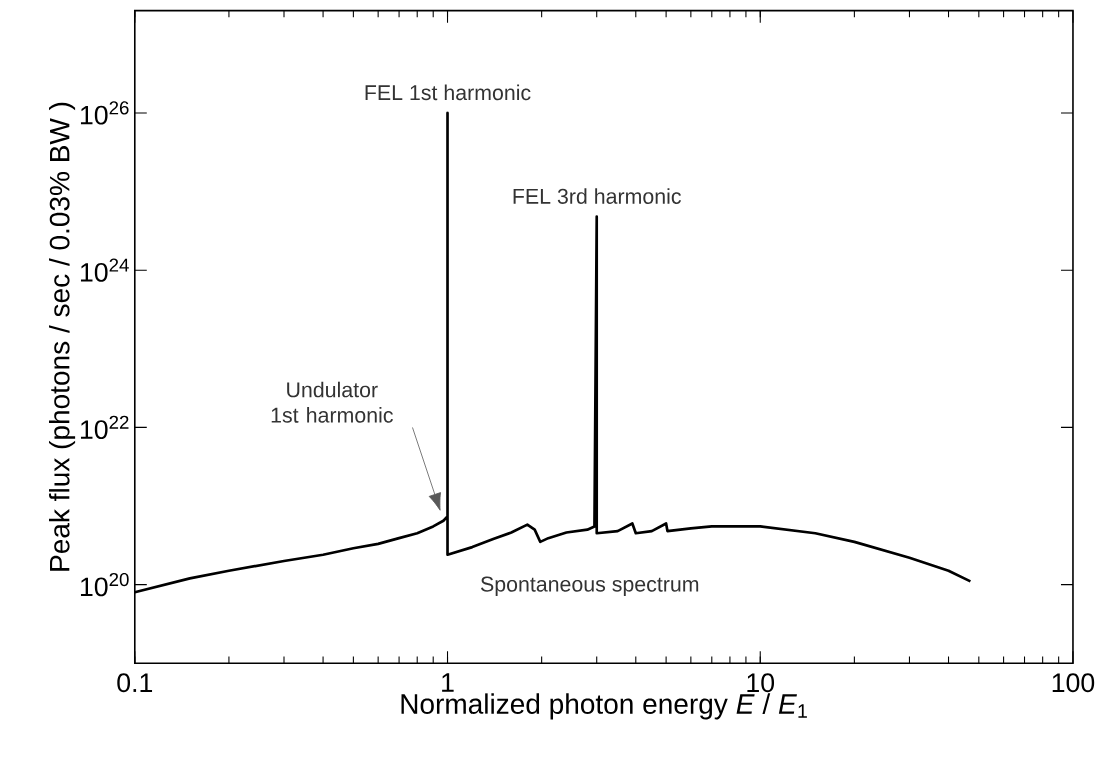 The image size is (1117, 773). I want to click on x-axis-title: Normalized photon energy E / E$_{1}$, so click(604, 706).